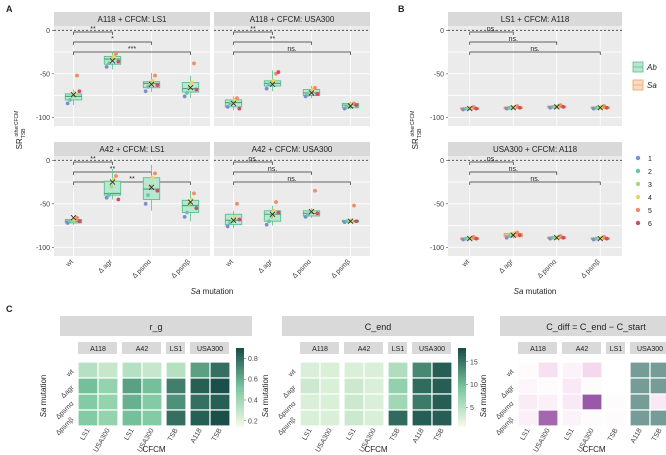  Describe the element at coordinates (439, 74) in the screenshot. I see `y-tick-label: -50` at that location.